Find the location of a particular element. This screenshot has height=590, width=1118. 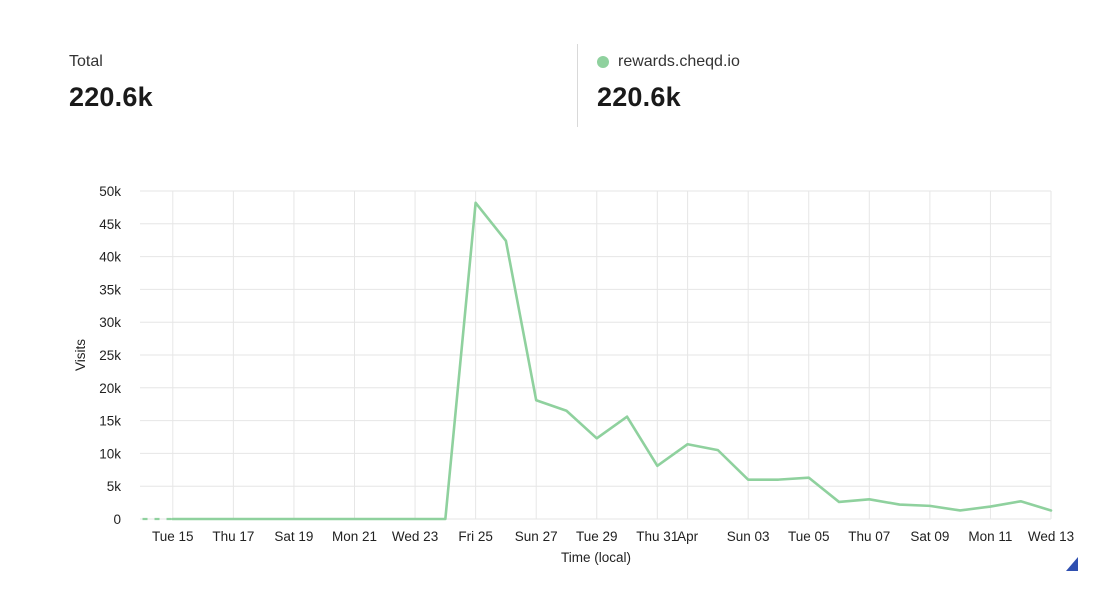

total-label: Total is located at coordinates (86, 61).